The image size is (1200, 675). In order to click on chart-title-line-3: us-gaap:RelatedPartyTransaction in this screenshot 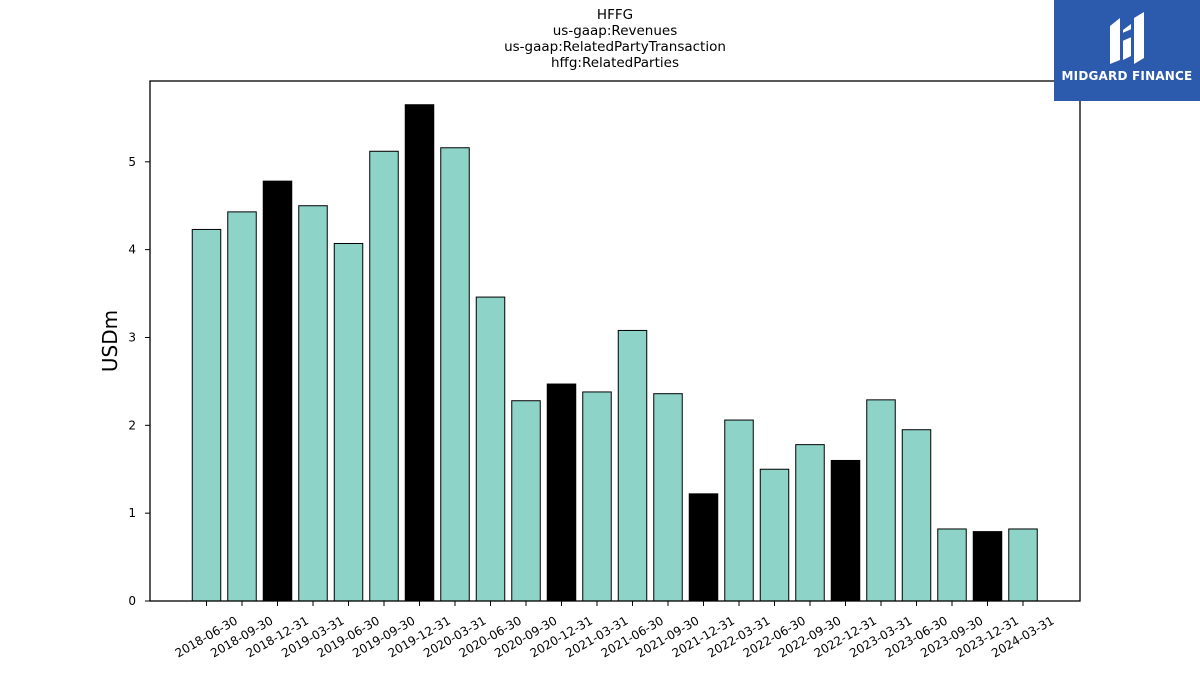, I will do `click(615, 47)`.